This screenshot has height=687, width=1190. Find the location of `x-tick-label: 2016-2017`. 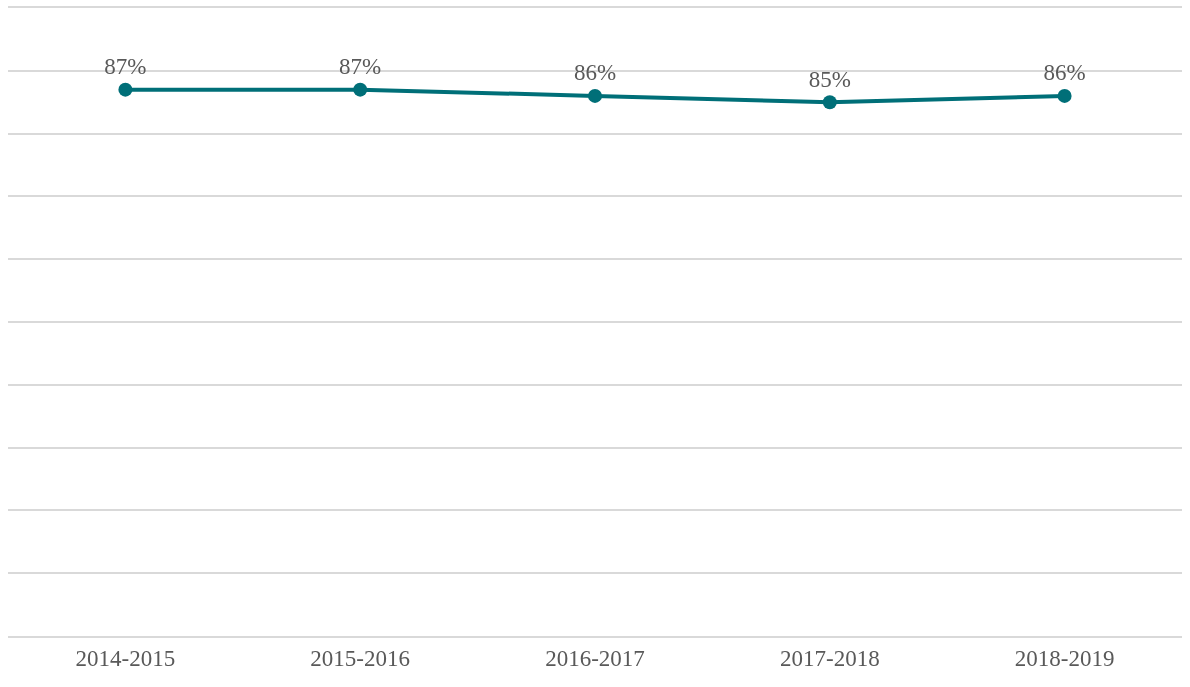

x-tick-label: 2016-2017 is located at coordinates (595, 658).